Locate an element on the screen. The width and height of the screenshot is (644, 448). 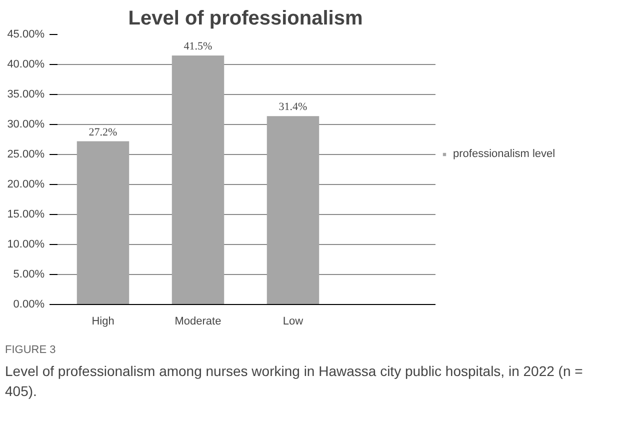
caption: FIGURE 3 is located at coordinates (31, 350).